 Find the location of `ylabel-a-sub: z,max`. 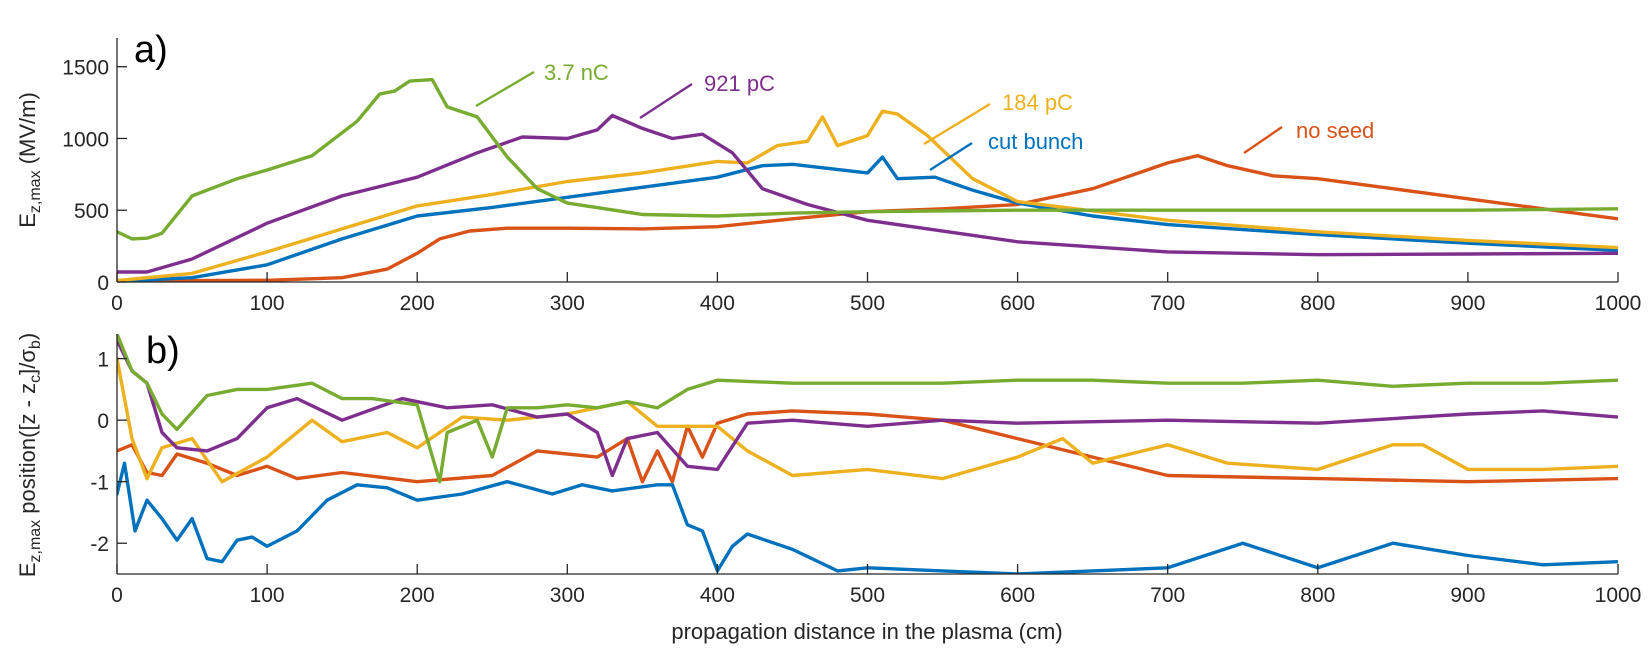

ylabel-a-sub: z,max is located at coordinates (35, 191).